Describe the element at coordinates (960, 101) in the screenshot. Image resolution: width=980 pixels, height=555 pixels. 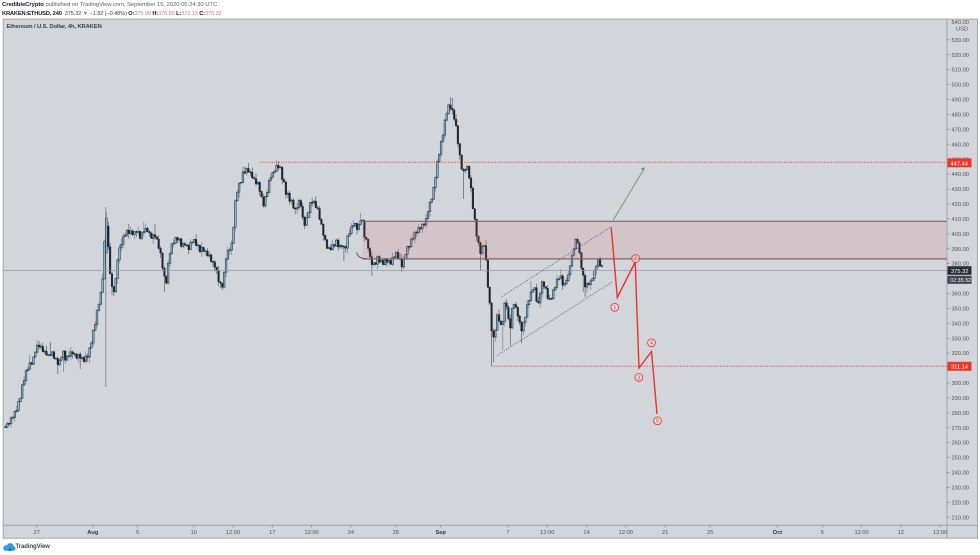
I see `svg-text: 490.00` at that location.